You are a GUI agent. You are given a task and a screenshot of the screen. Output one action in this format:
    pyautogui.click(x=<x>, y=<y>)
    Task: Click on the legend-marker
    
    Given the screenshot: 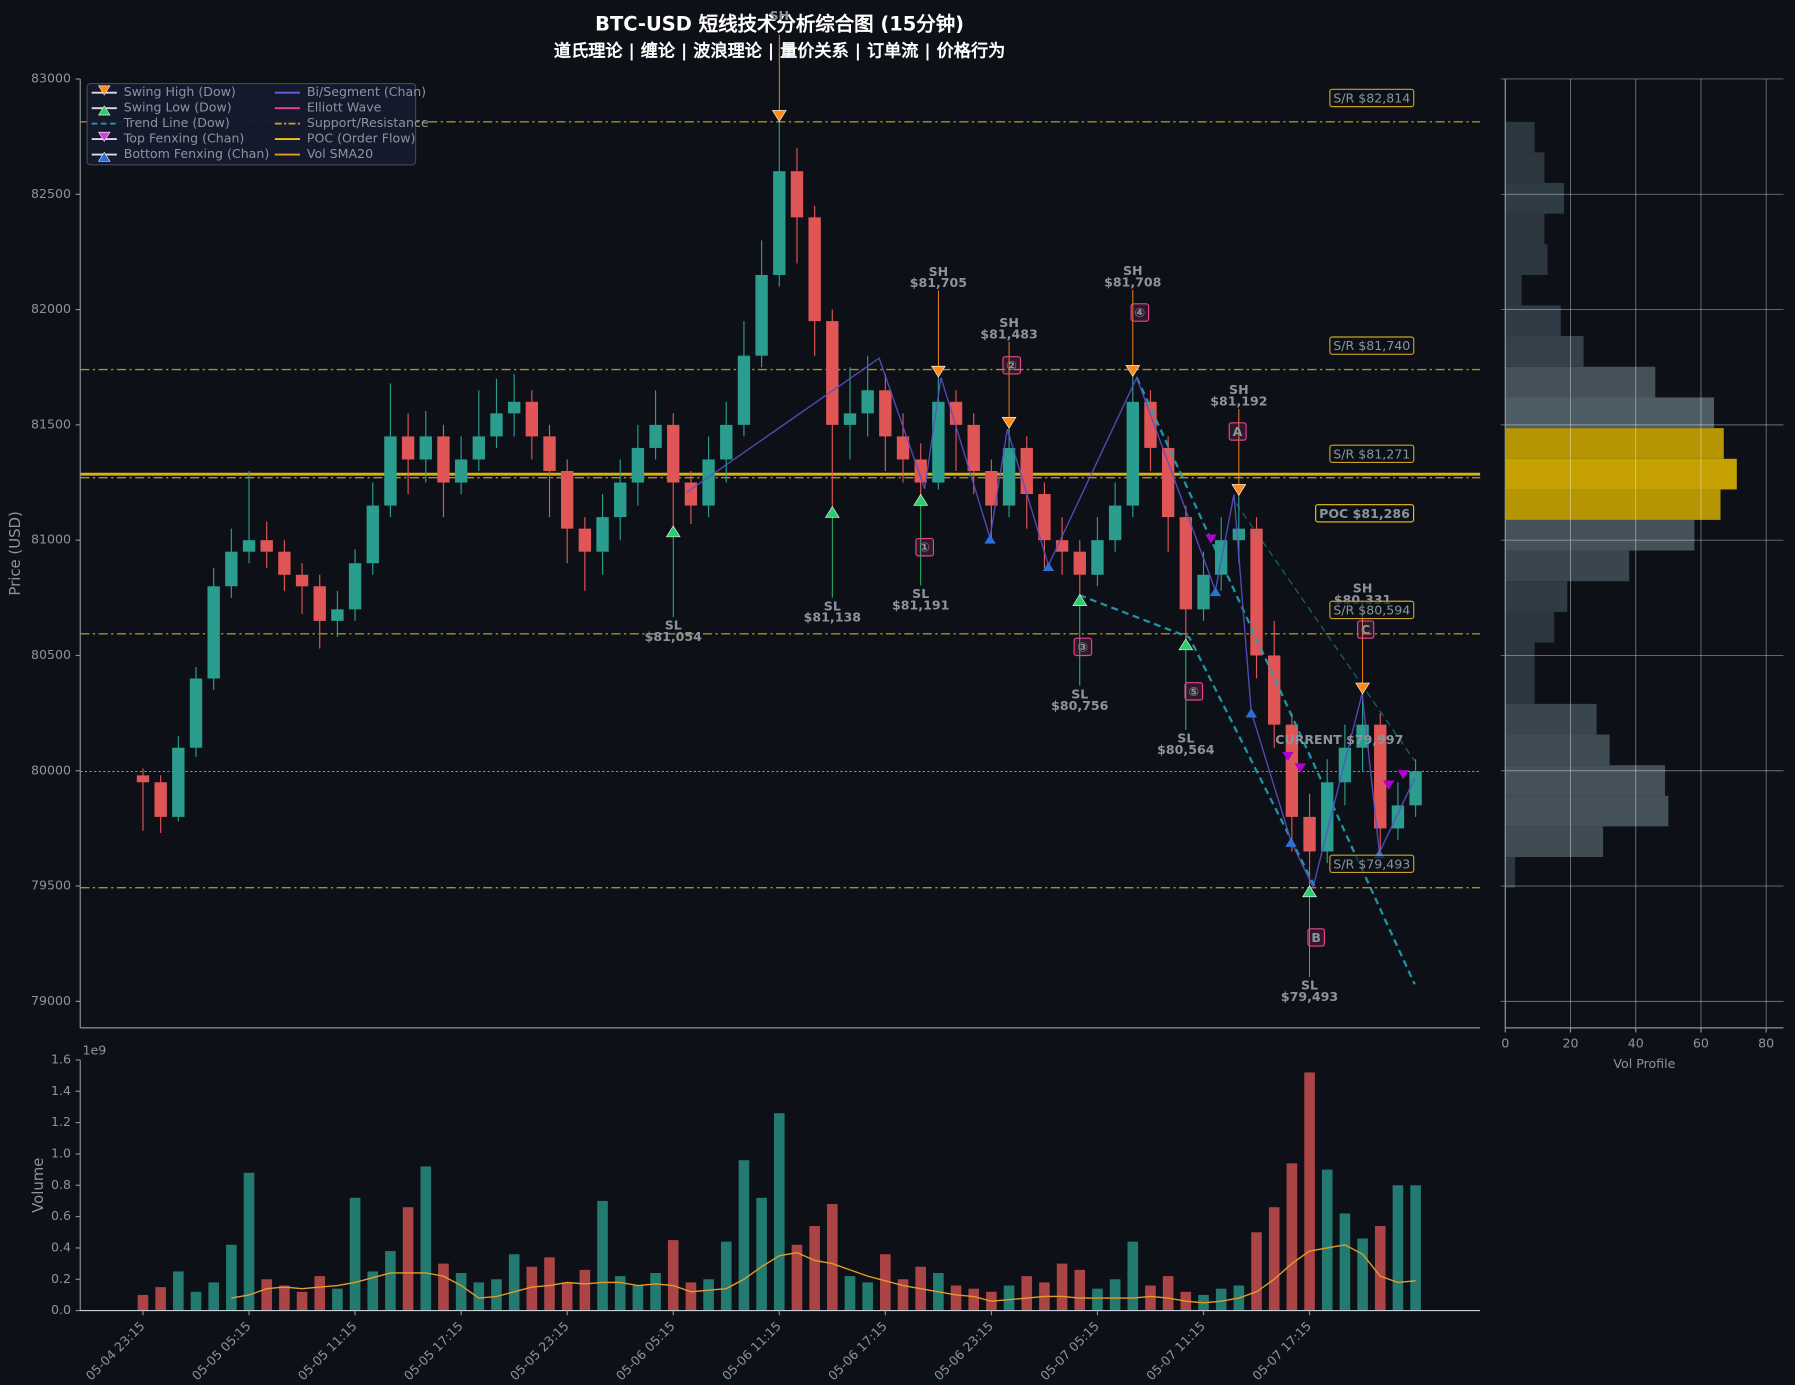 What is the action you would take?
    pyautogui.click(x=104, y=110)
    